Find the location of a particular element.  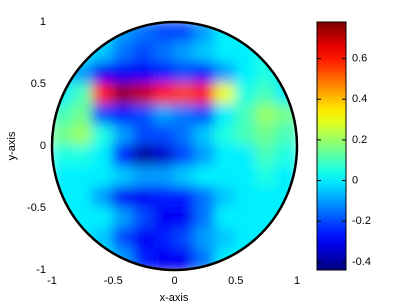

colorbar-tick-label: -0.2 is located at coordinates (361, 221).